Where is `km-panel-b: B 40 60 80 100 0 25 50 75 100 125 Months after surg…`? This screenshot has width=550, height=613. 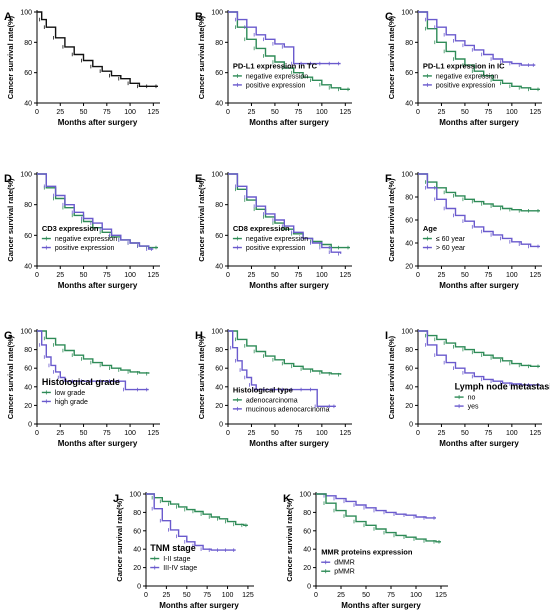
km-panel-b: B 40 60 80 100 0 25 50 75 100 125 Months after surg… is located at coordinates (273, 68).